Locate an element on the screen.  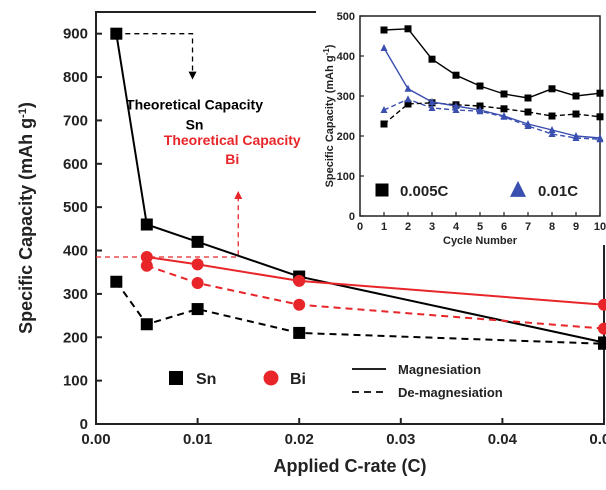
main-y-ticks: 0 100 200 300 400 500 600 700 800 900 is located at coordinates (82, 229).